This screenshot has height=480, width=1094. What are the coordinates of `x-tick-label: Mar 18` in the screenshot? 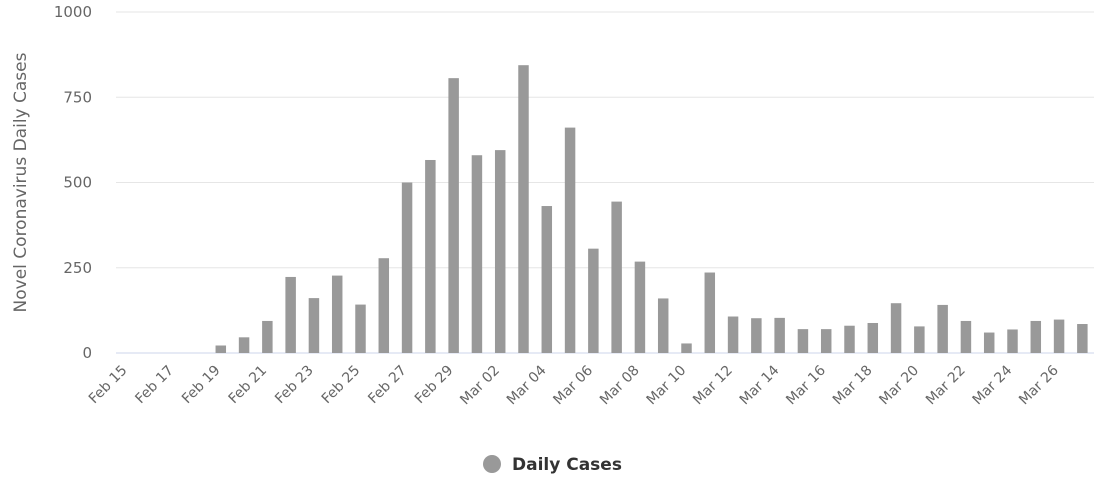 It's located at (853, 386).